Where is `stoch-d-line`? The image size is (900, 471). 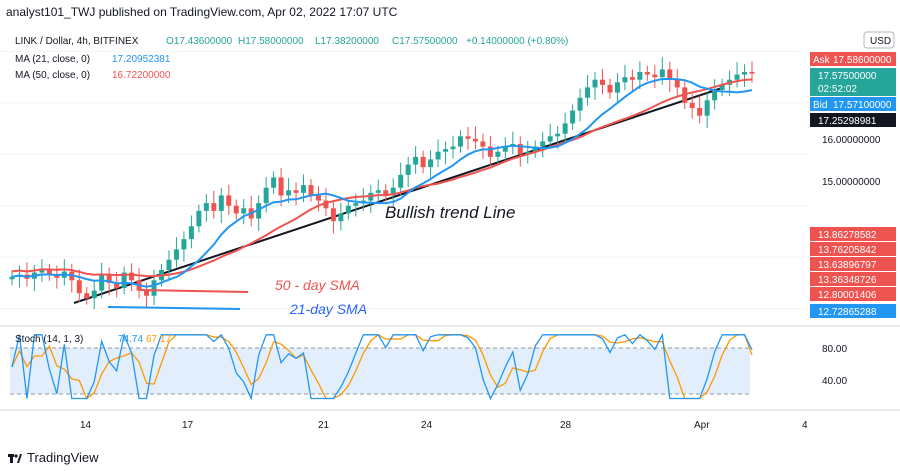 stoch-d-line is located at coordinates (382, 367).